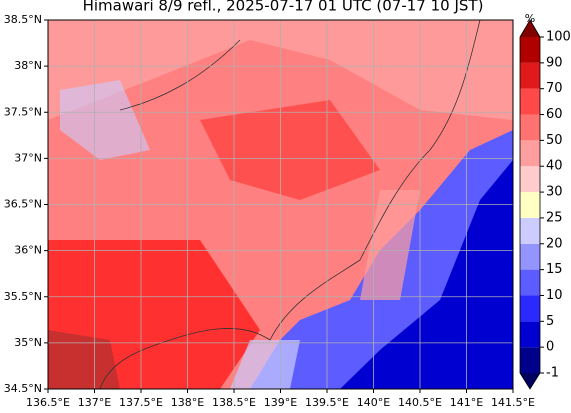  I want to click on x-tick-label: 138.5°E, so click(234, 402).